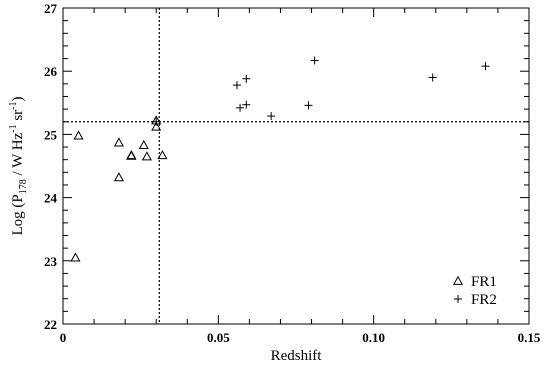 This screenshot has width=549, height=368. I want to click on legend-label-fr2: FR2, so click(484, 300).